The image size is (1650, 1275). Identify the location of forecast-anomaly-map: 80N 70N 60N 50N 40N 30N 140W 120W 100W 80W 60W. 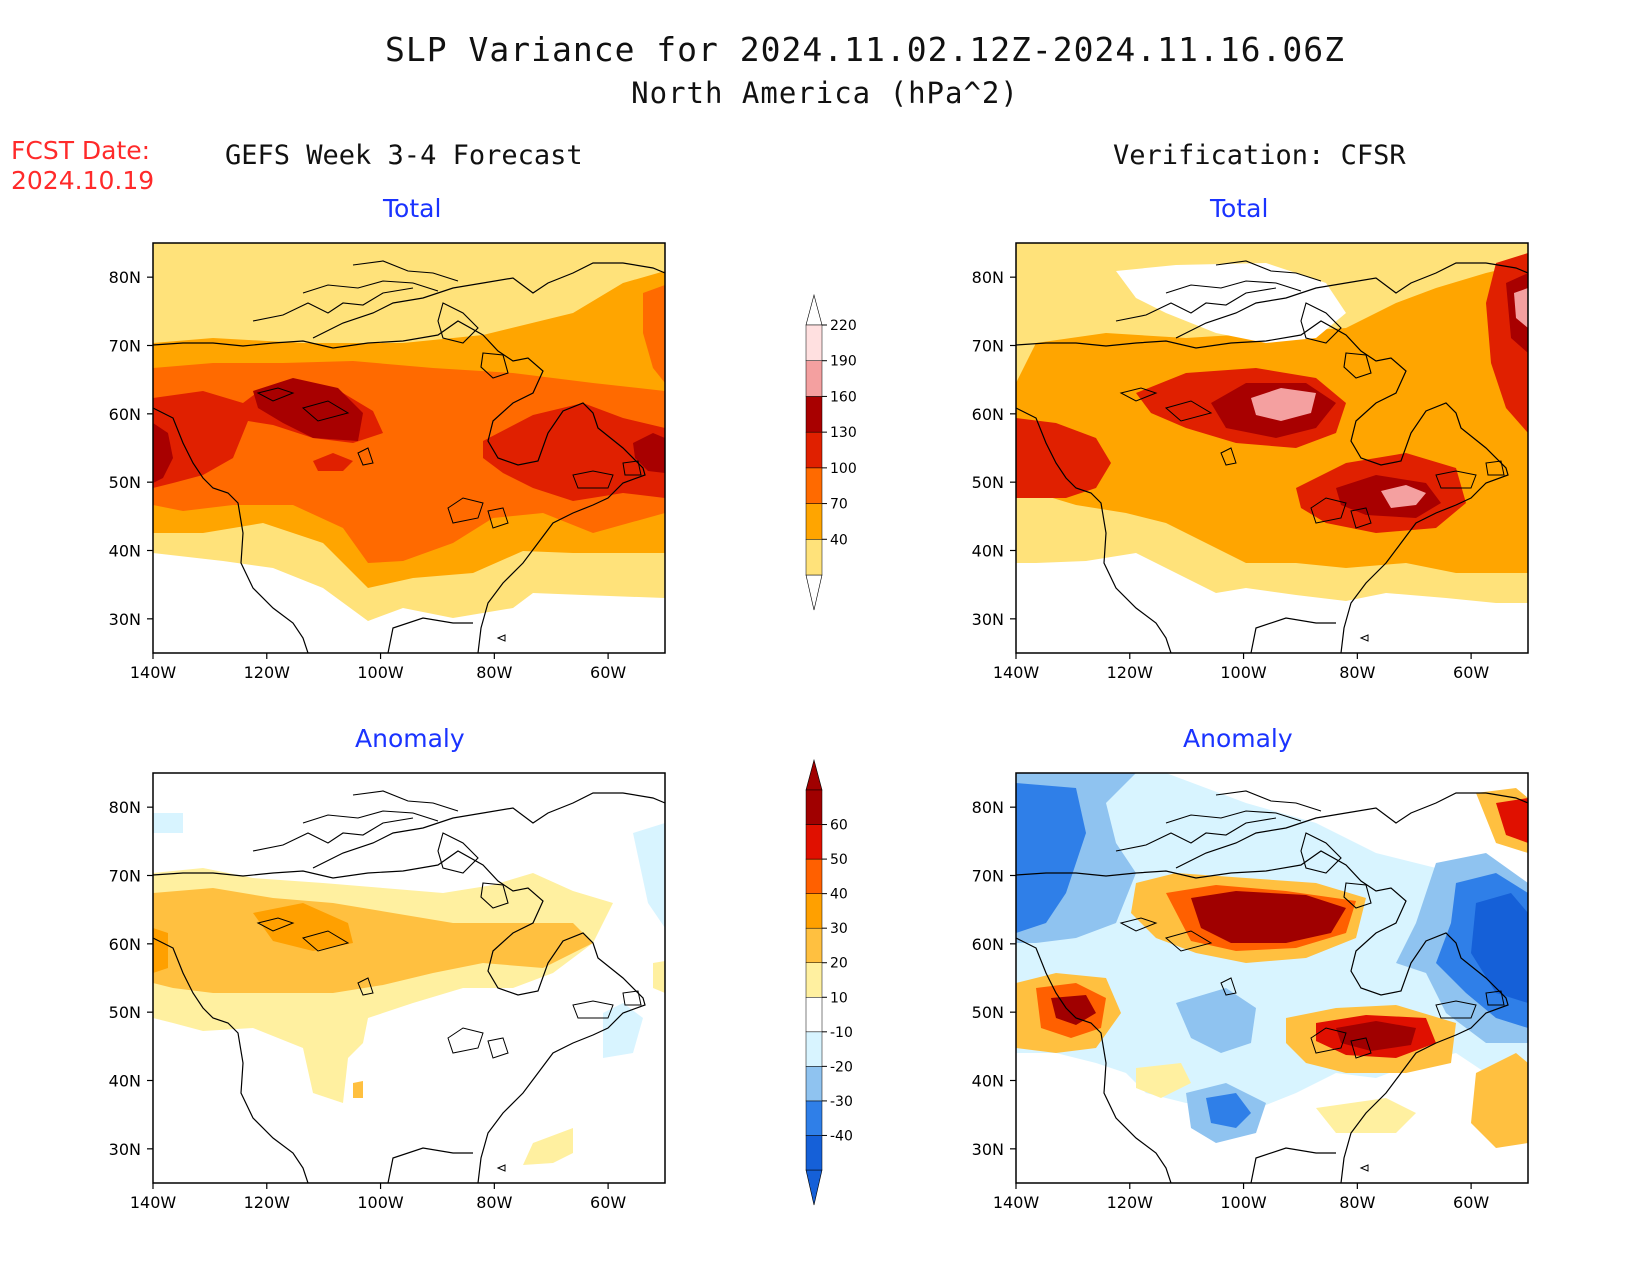
(387, 992).